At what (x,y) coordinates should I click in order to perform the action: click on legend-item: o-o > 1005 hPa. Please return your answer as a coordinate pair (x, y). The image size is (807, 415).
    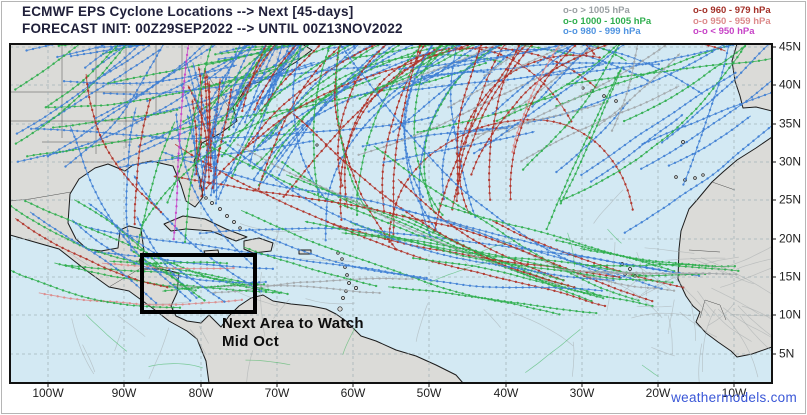
    Looking at the image, I should click on (596, 10).